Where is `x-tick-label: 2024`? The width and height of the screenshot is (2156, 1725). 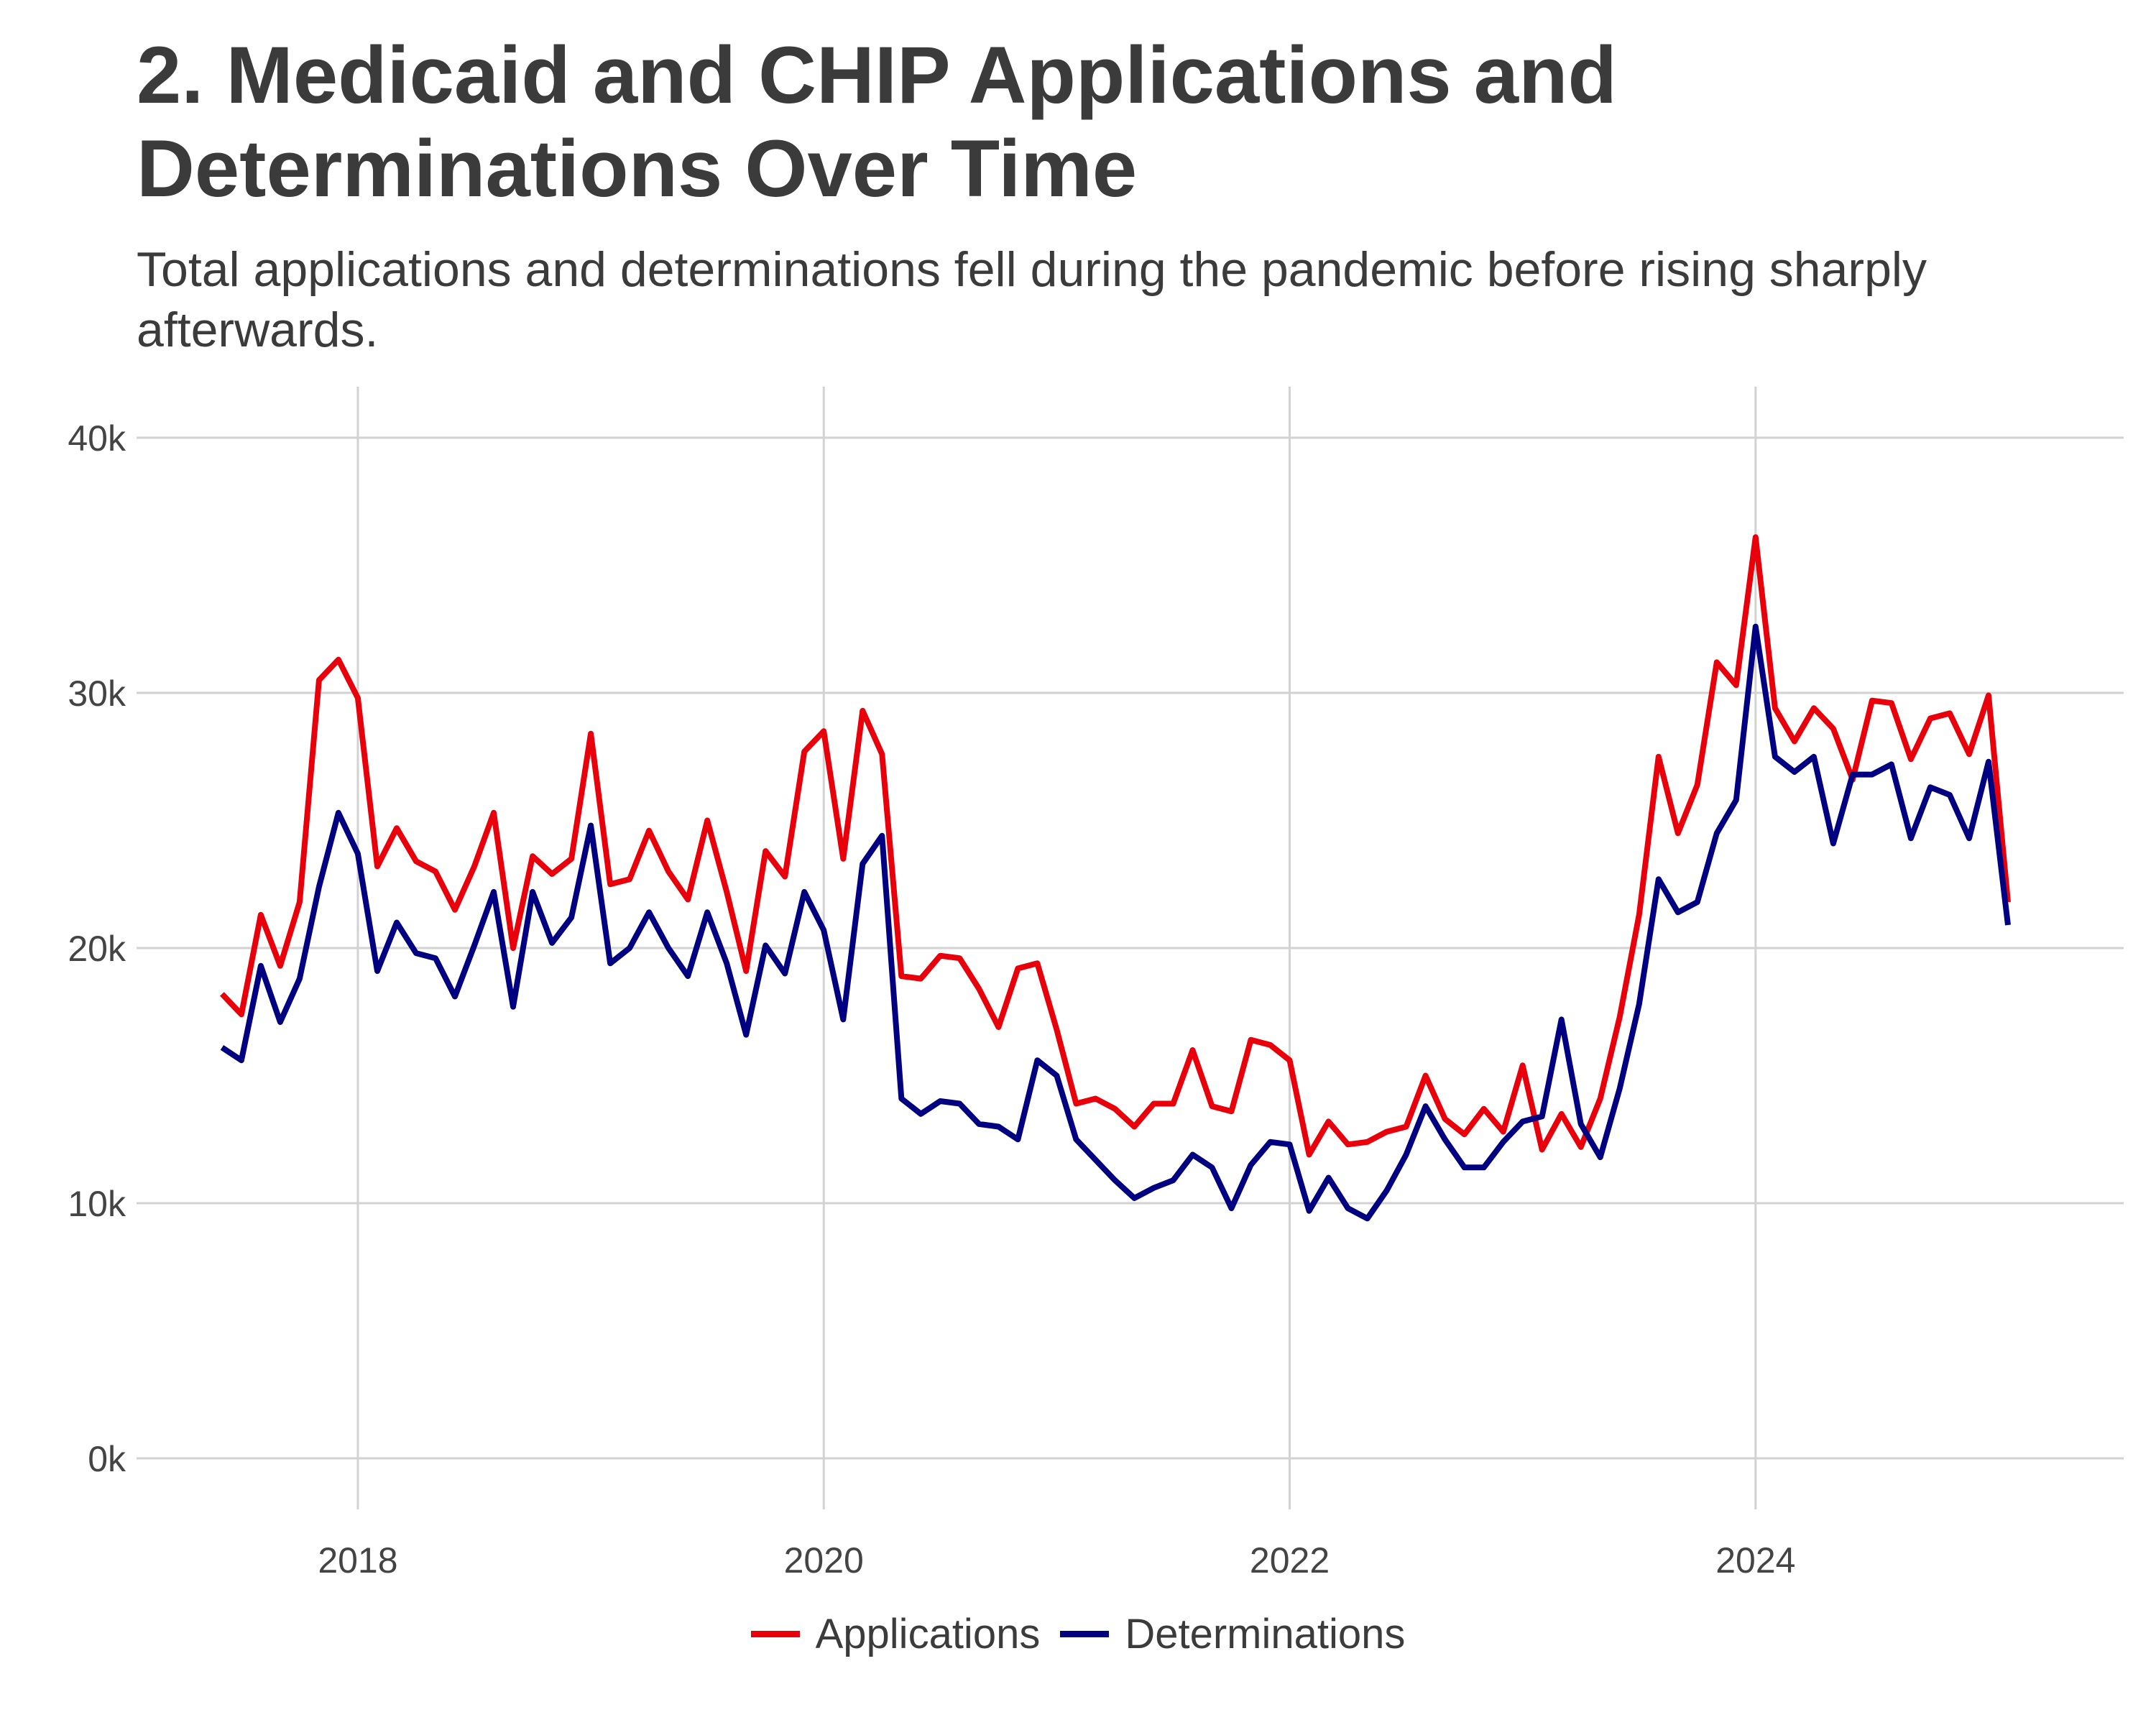 x-tick-label: 2024 is located at coordinates (1755, 1560).